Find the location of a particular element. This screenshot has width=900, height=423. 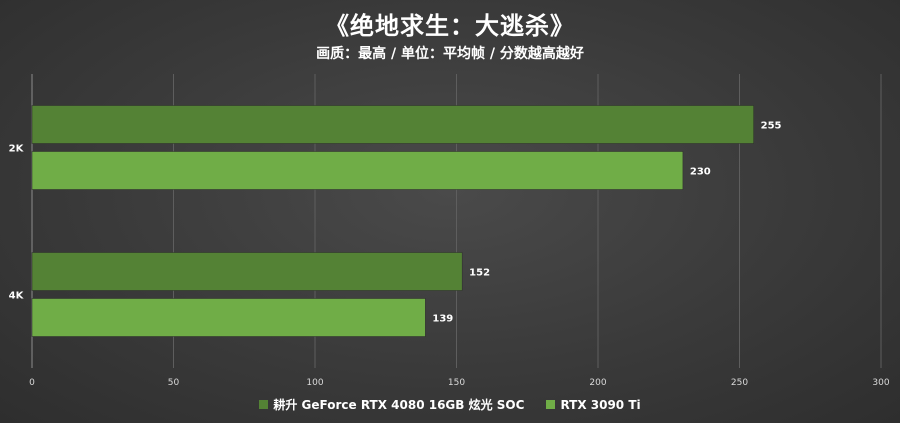

data-label: 152 is located at coordinates (479, 273).